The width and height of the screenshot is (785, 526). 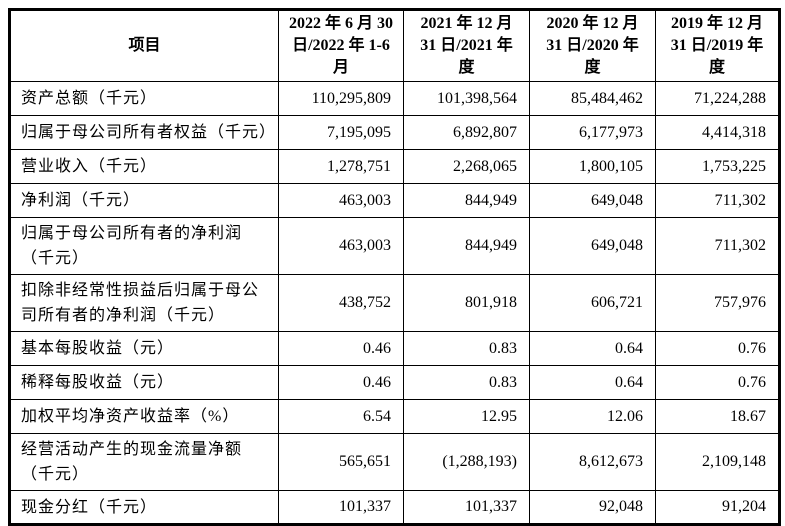 I want to click on table-cell: 18.67, so click(x=717, y=416).